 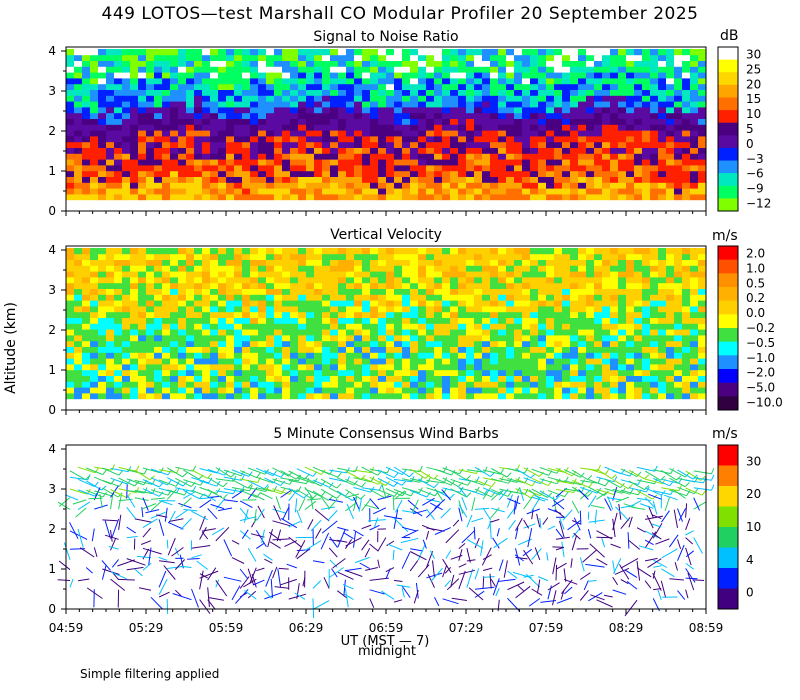 What do you see at coordinates (120, 473) in the screenshot?
I see `wind-barb-flag` at bounding box center [120, 473].